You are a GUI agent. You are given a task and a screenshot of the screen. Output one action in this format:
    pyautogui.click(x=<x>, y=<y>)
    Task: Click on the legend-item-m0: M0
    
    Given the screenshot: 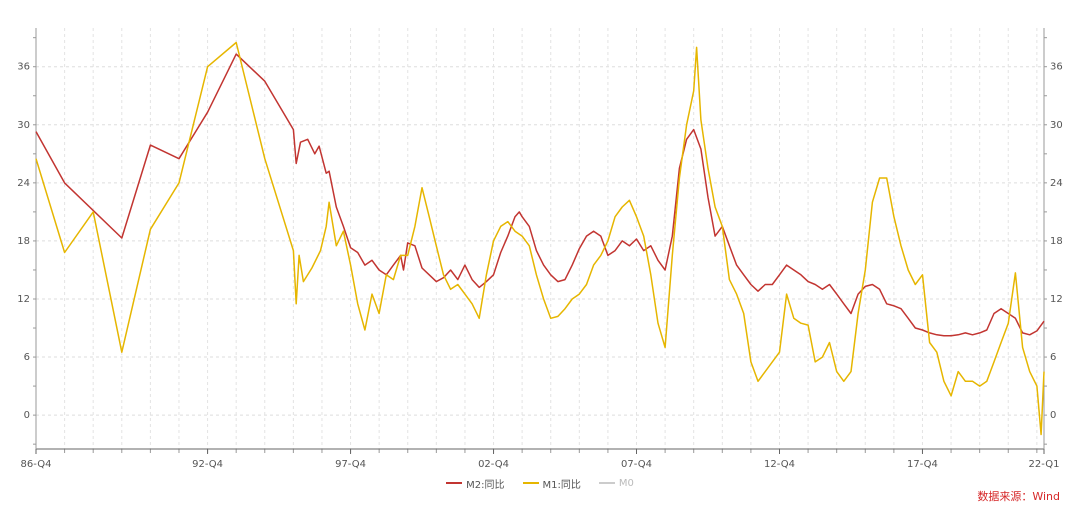 What is the action you would take?
    pyautogui.click(x=616, y=483)
    